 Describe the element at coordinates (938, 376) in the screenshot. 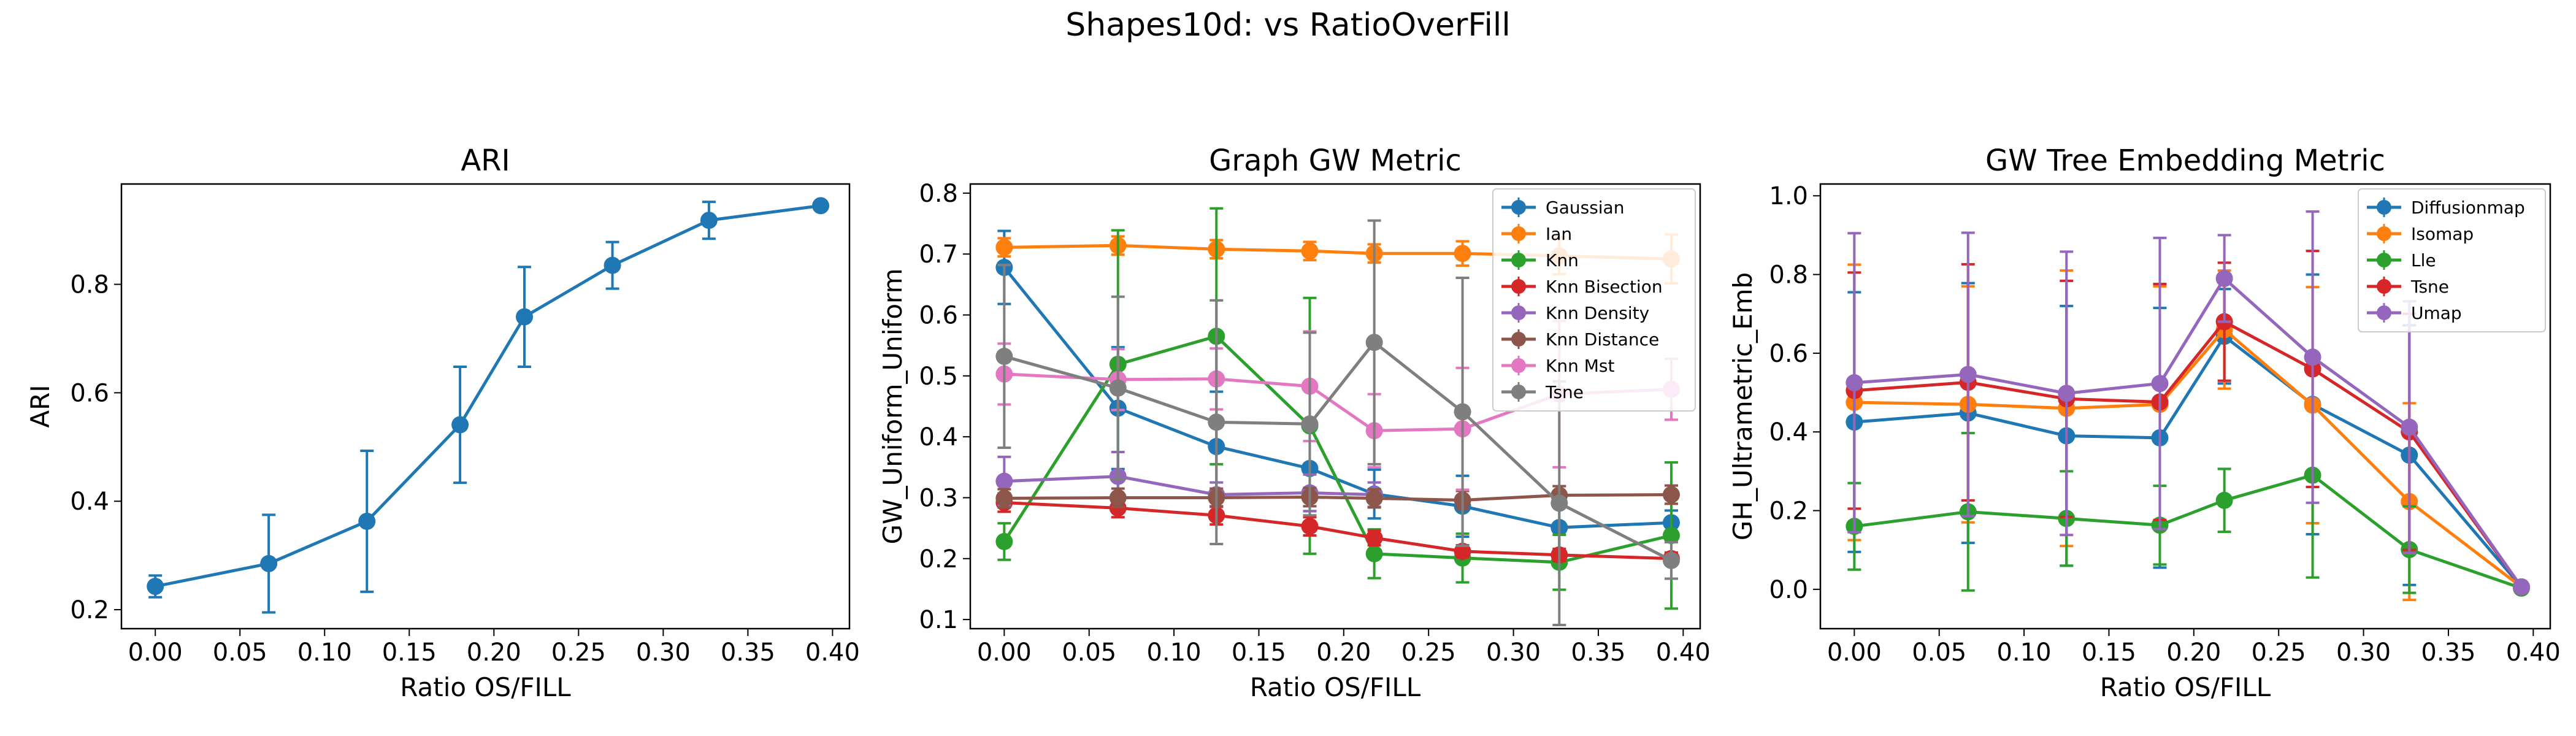

I see `y-tick-label: 0.5` at that location.